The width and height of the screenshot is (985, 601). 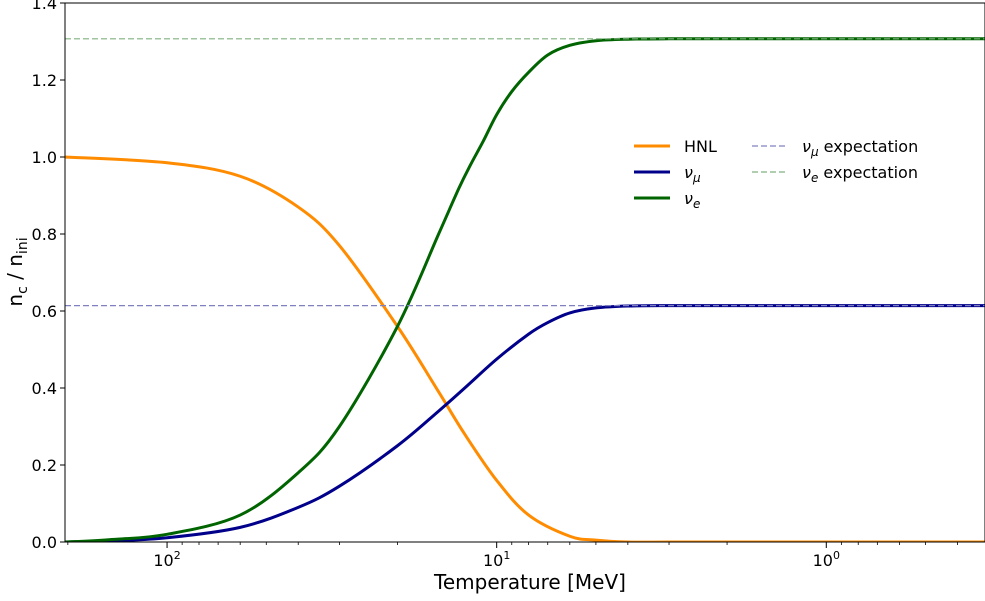 What do you see at coordinates (44, 388) in the screenshot?
I see `y-tick-label: 0.4` at bounding box center [44, 388].